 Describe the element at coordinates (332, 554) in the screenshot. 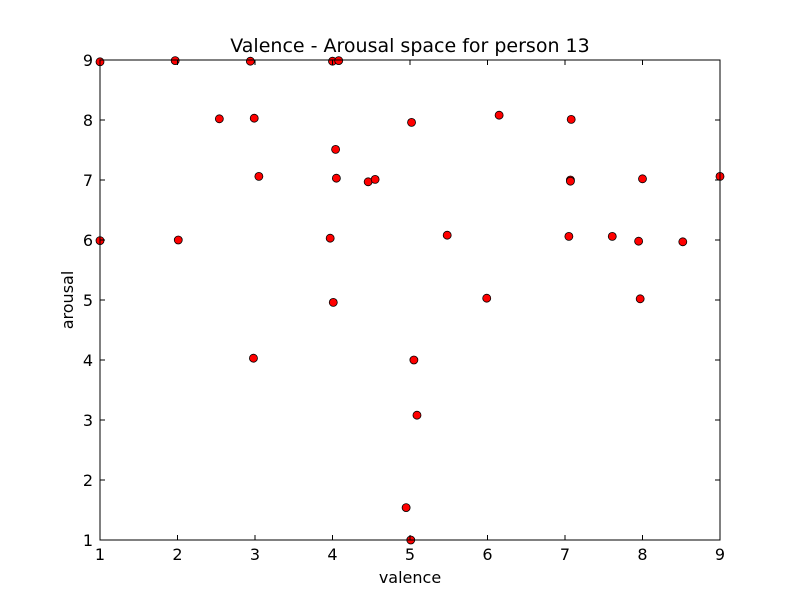

I see `x-tick-label: 4` at that location.